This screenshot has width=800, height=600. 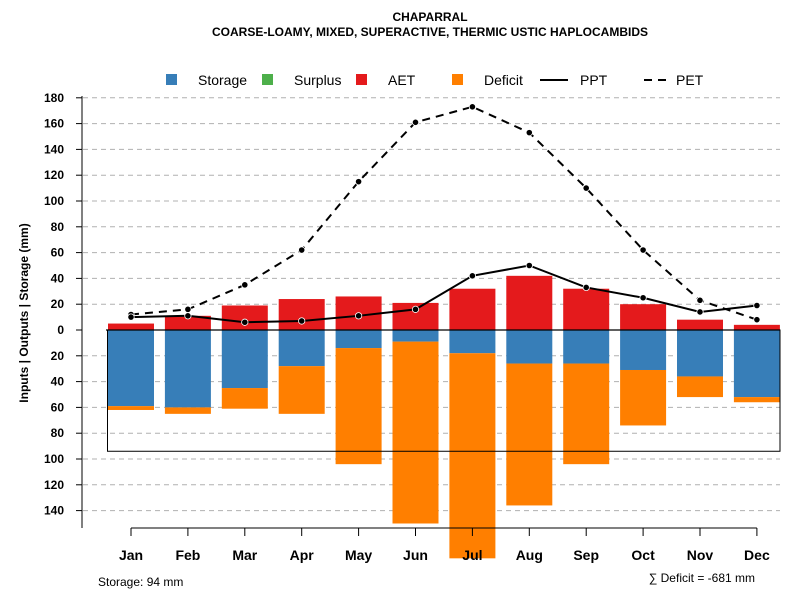 I want to click on legend-key-deficit, so click(x=457, y=79).